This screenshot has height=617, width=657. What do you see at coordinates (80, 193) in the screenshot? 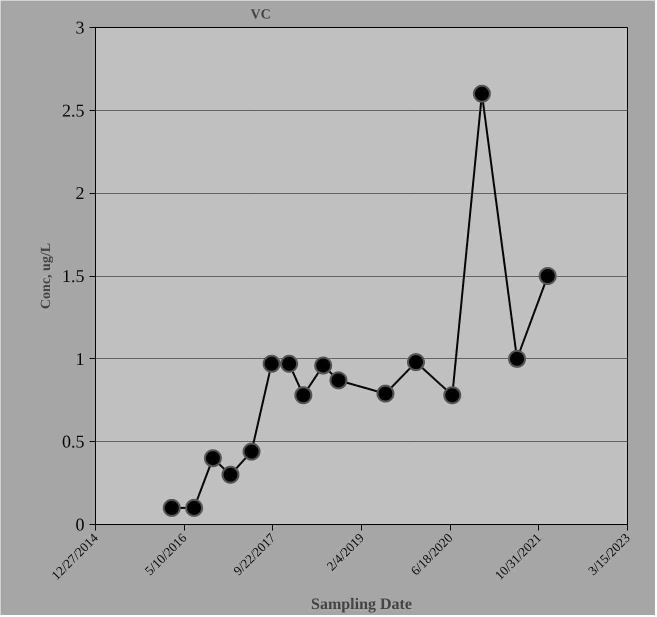
I see `y-tick-label: 2` at bounding box center [80, 193].